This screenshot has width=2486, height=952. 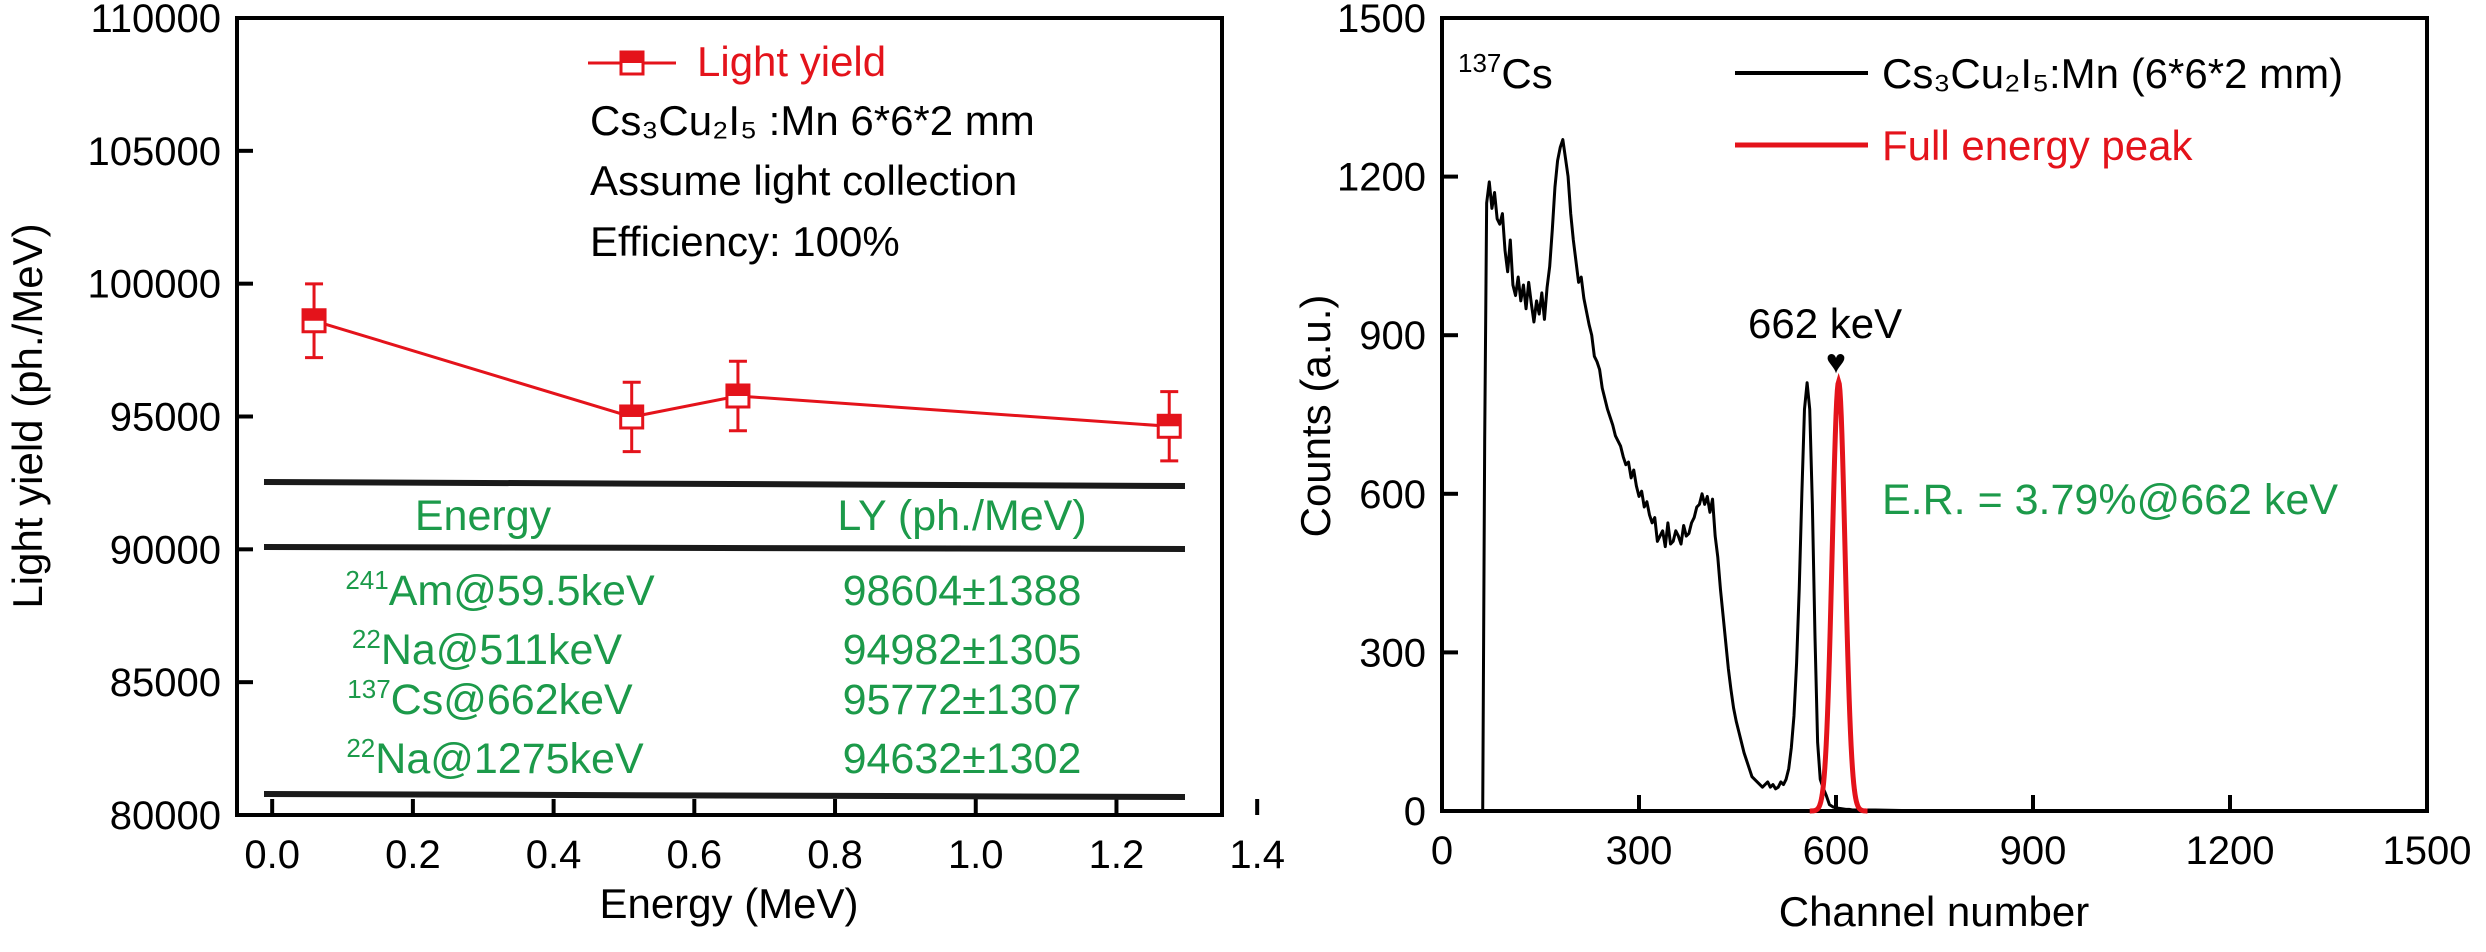 What do you see at coordinates (835, 855) in the screenshot?
I see `x-tick-label: 0.8` at bounding box center [835, 855].